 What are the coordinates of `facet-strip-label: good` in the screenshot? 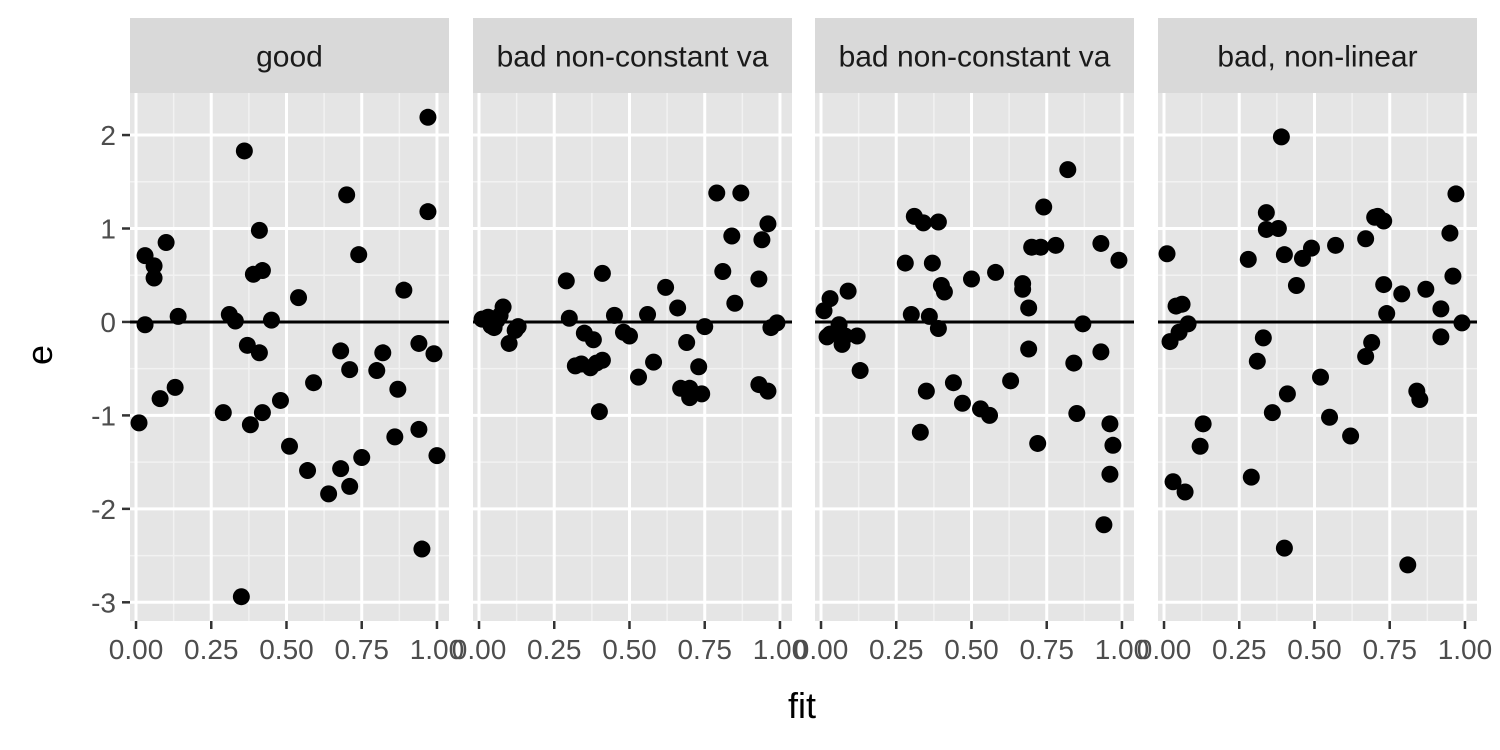 It's located at (289, 57).